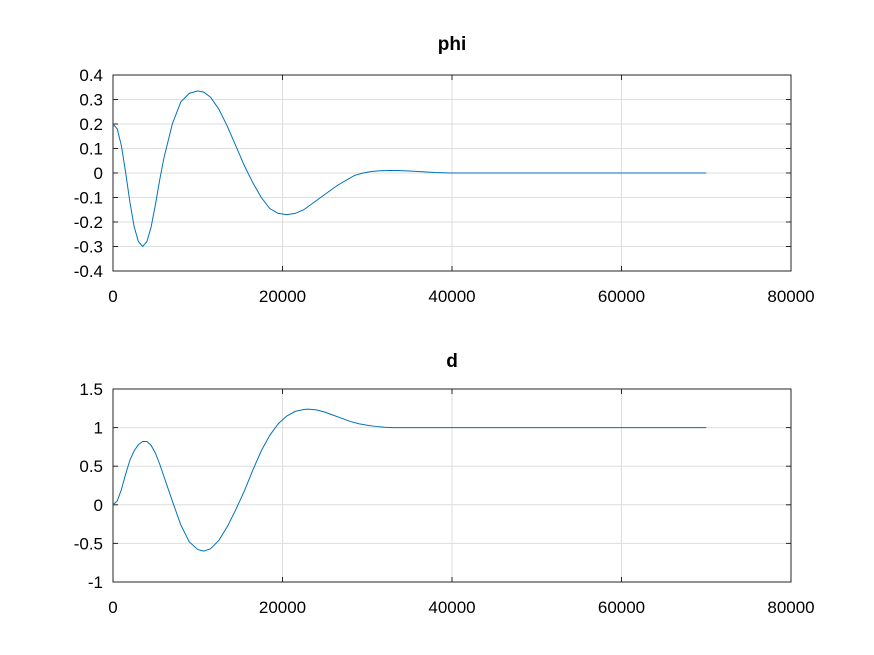  What do you see at coordinates (91, 149) in the screenshot?
I see `y-tick-label: 0.1` at bounding box center [91, 149].